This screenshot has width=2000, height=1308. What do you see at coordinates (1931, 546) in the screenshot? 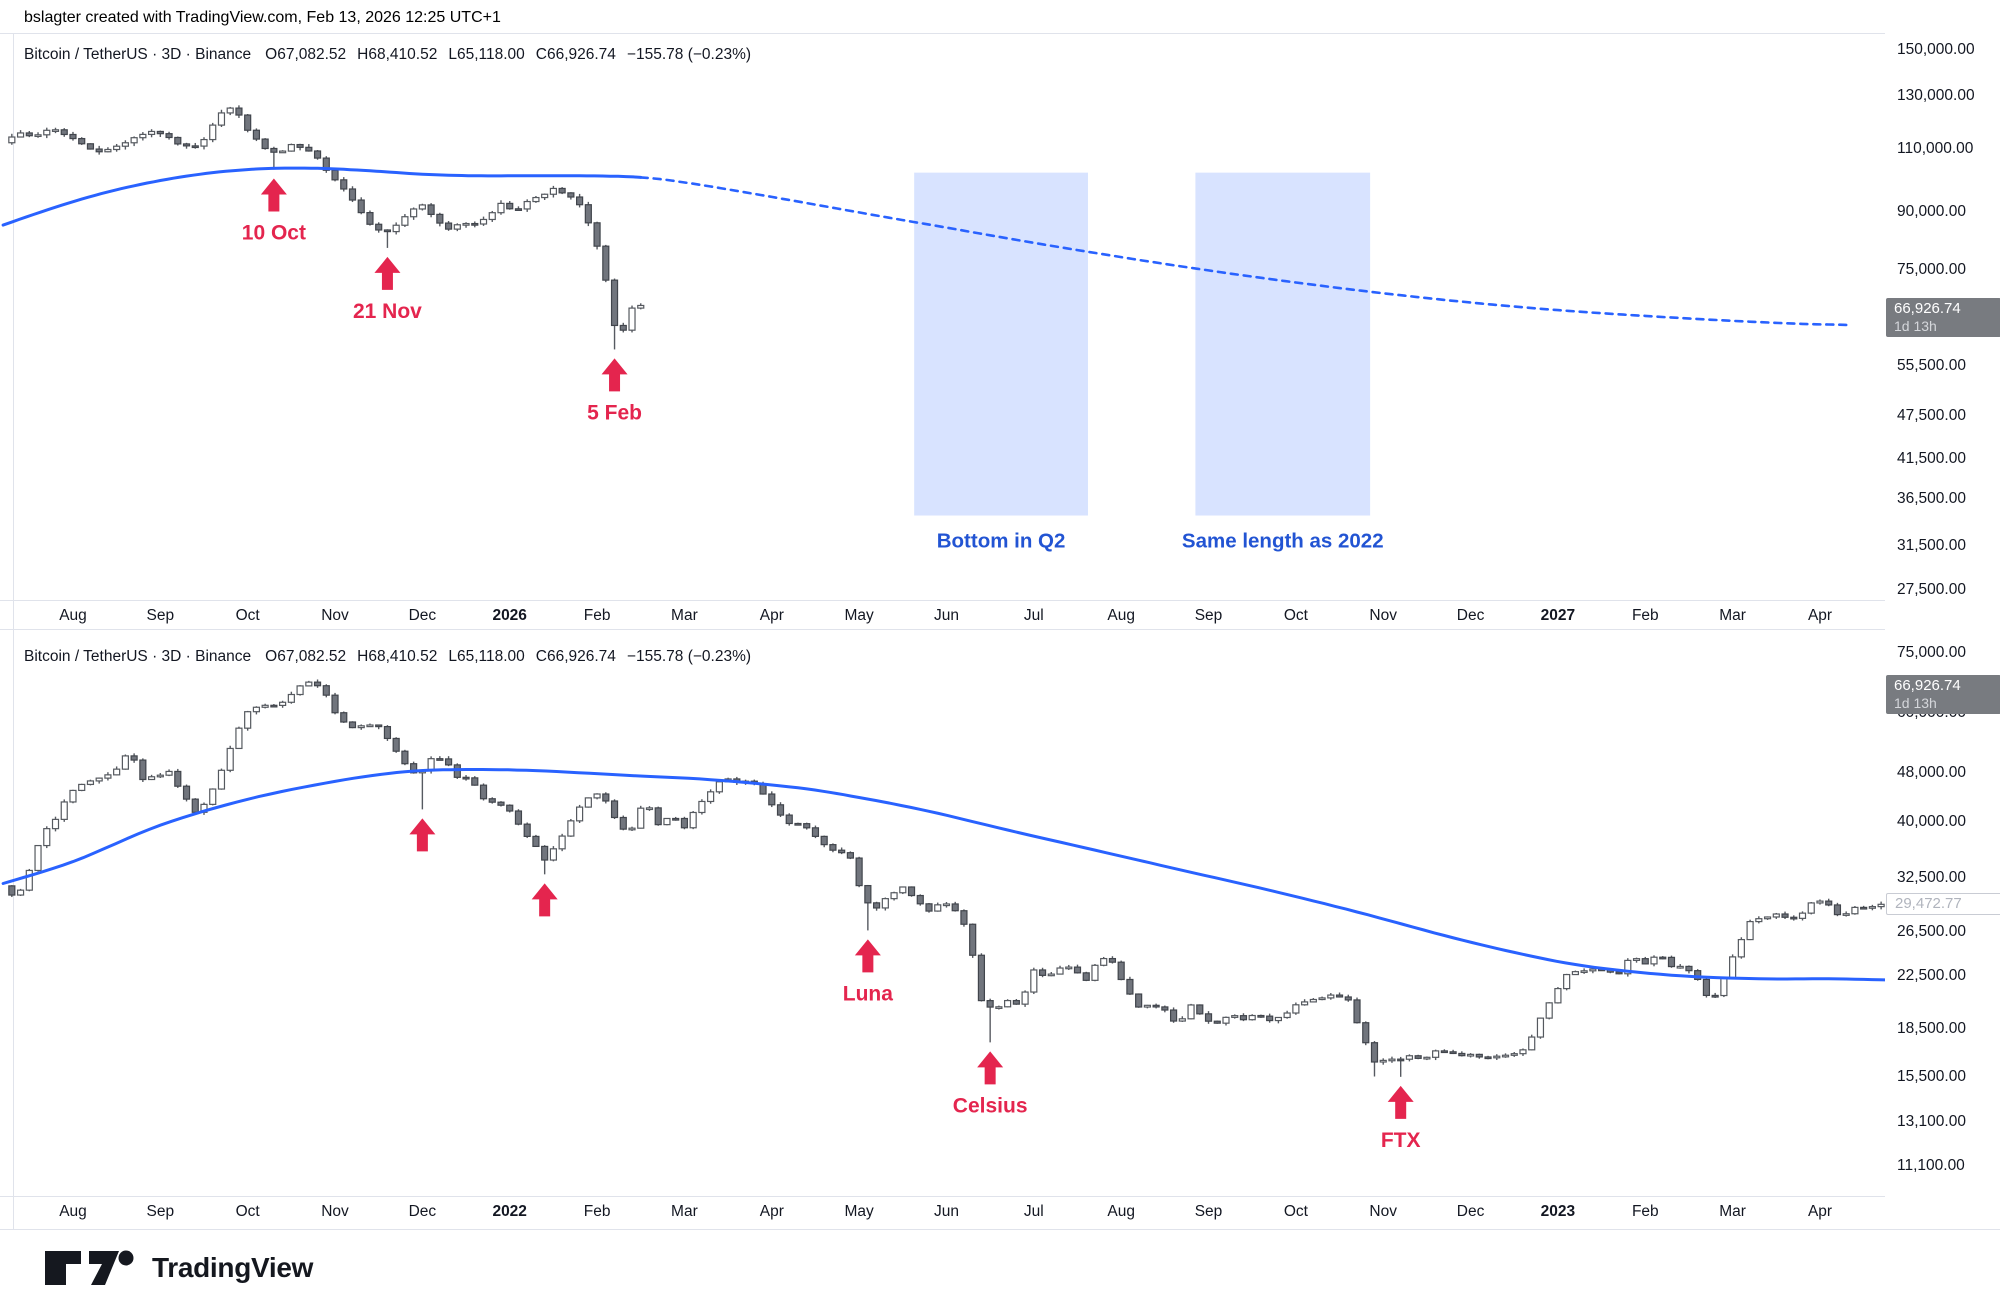
I see `price-axis-tick: 31,500.00` at bounding box center [1931, 546].